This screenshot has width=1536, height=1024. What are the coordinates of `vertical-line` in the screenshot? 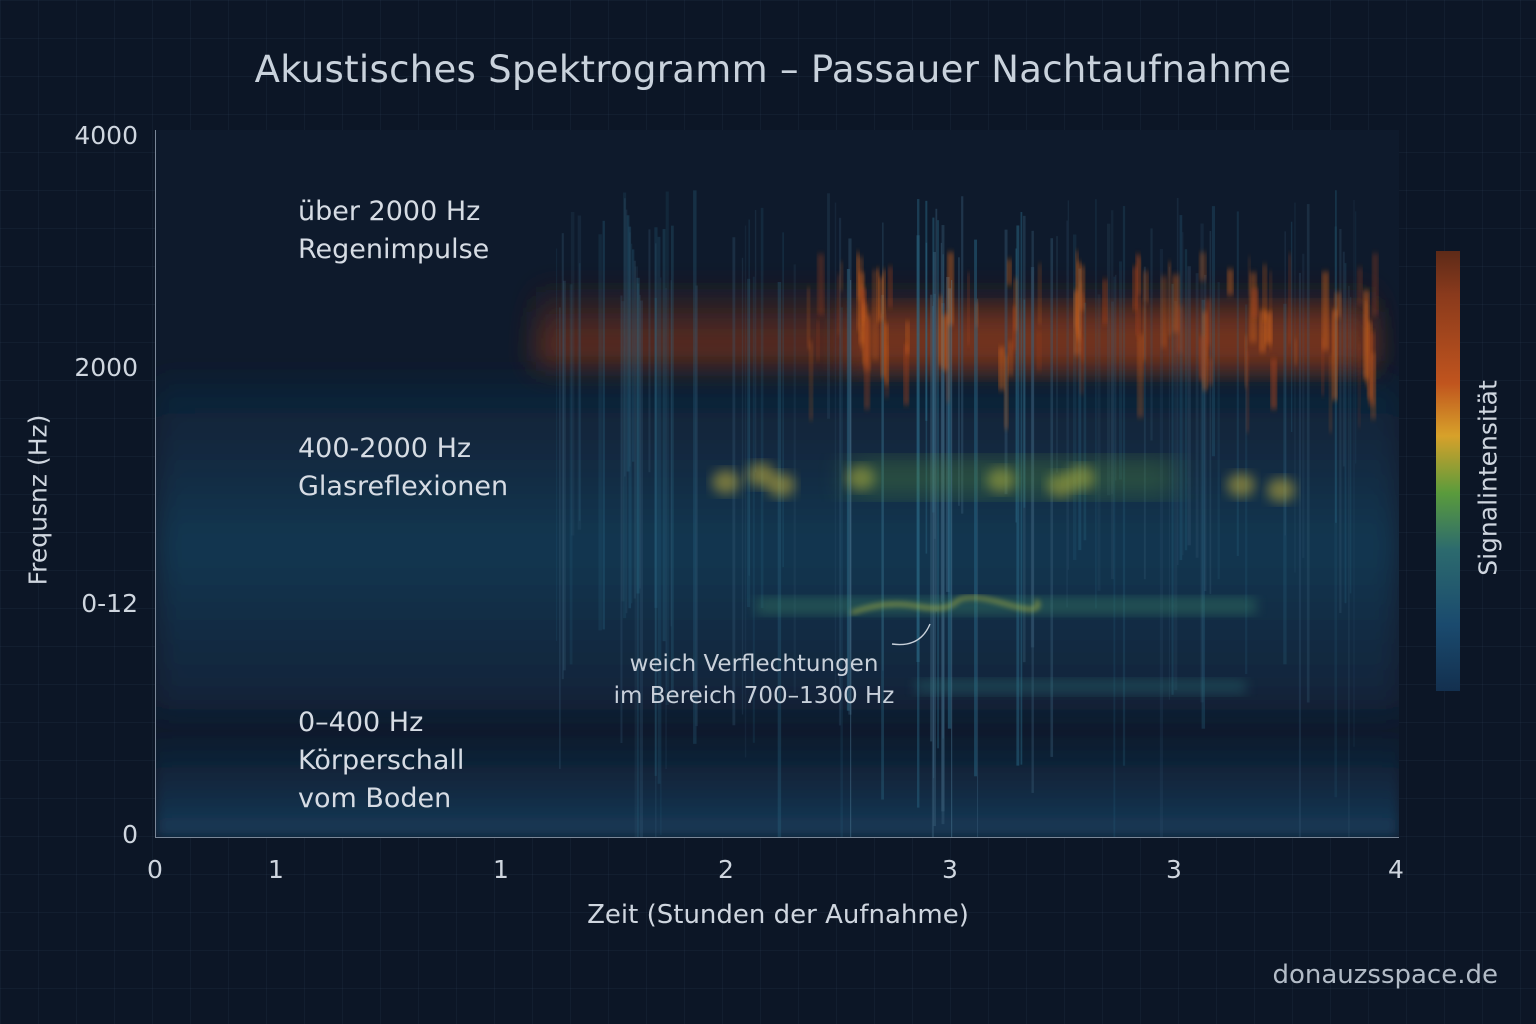 It's located at (952, 558).